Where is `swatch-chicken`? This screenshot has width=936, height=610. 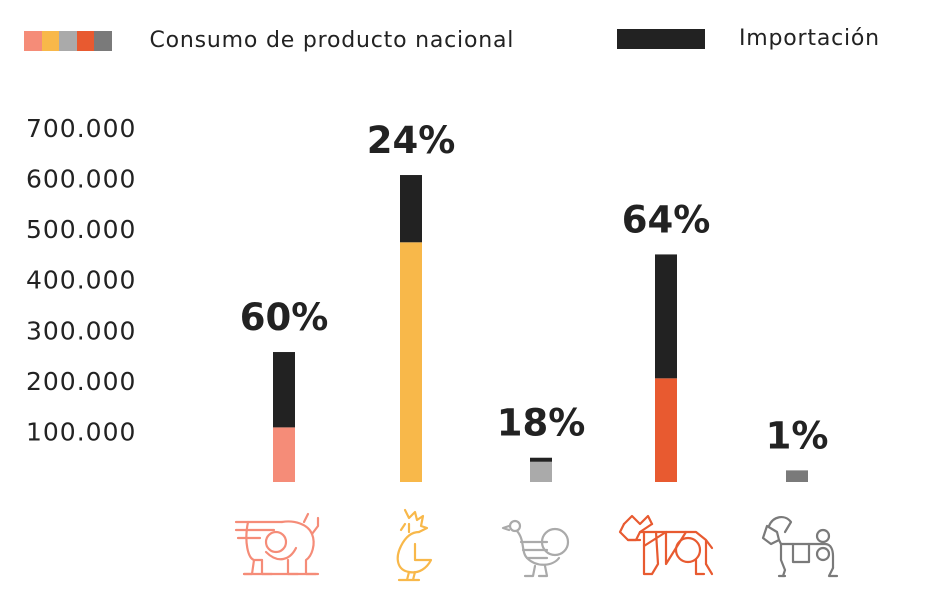 swatch-chicken is located at coordinates (50, 40).